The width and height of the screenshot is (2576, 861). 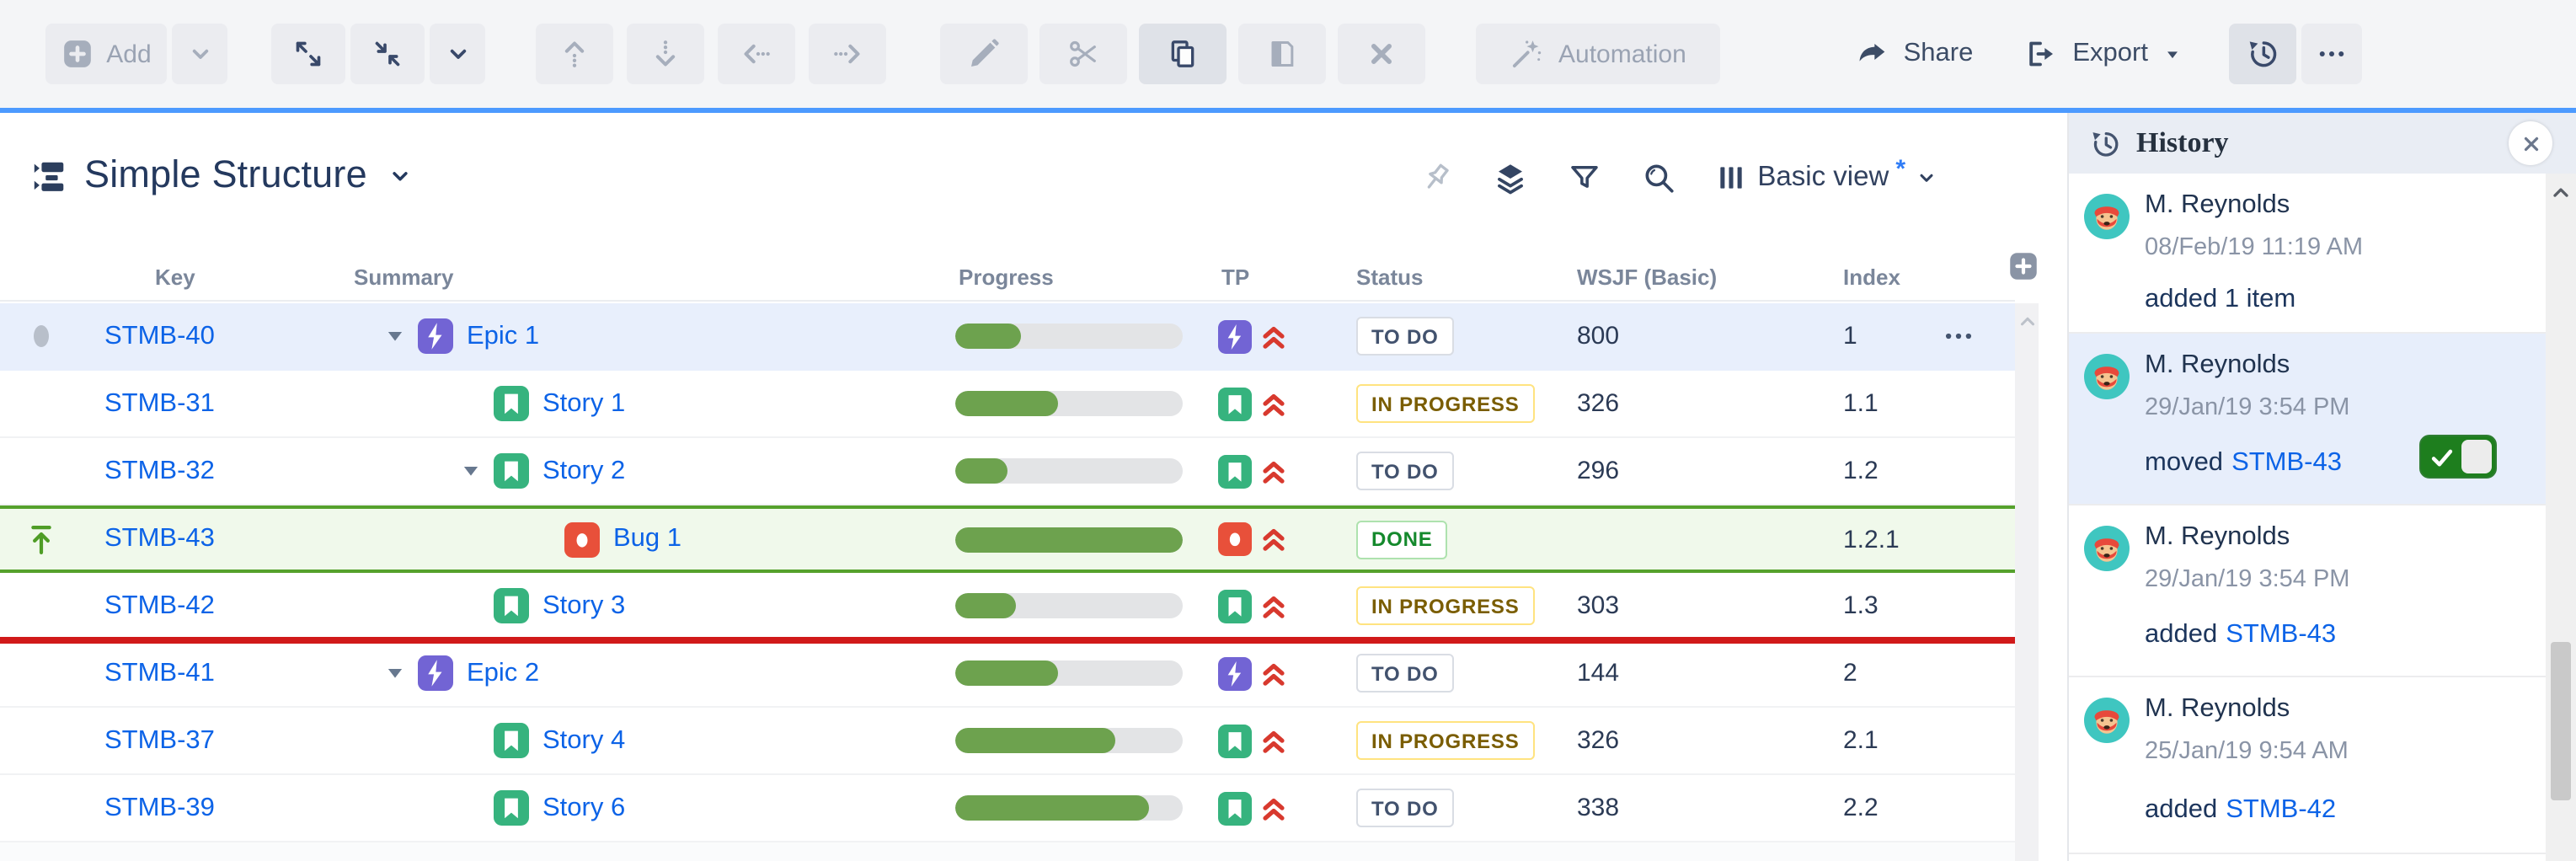 I want to click on view-selector-label: Basic view, so click(x=1823, y=177).